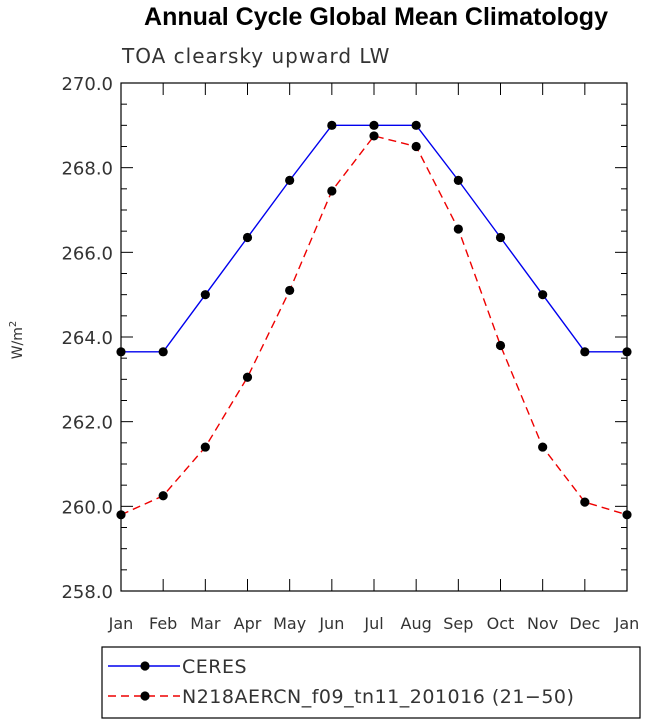 Image resolution: width=648 pixels, height=722 pixels. Describe the element at coordinates (289, 623) in the screenshot. I see `x-tick-label: May` at that location.